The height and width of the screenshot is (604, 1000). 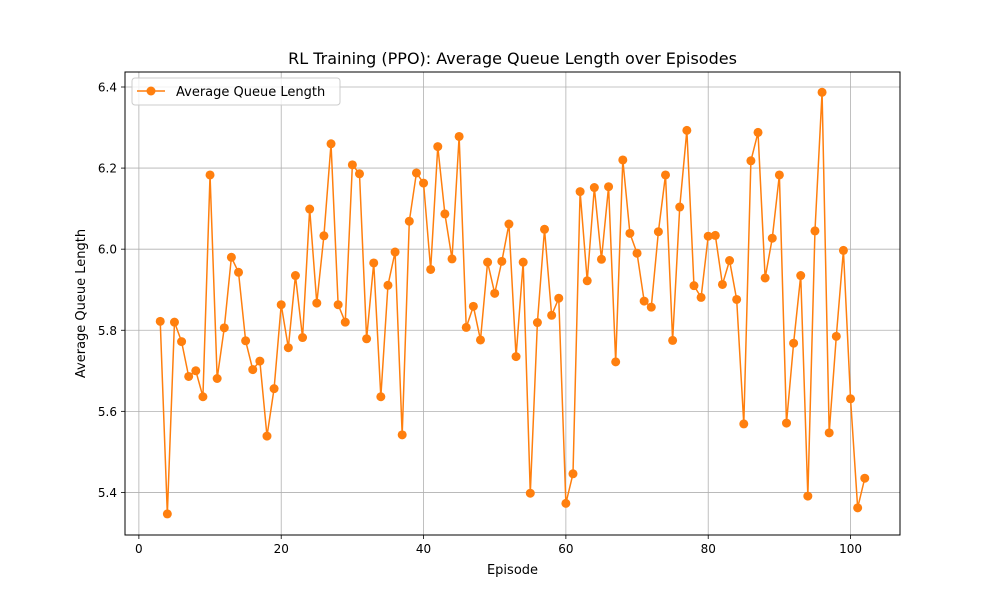 I want to click on x-tick-label: 60, so click(x=565, y=549).